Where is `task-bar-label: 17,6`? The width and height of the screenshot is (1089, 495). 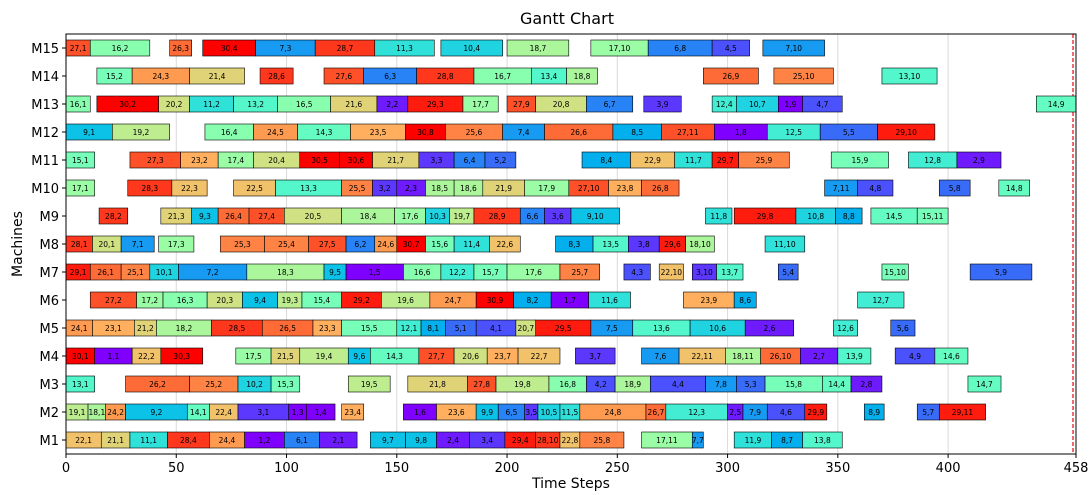
task-bar-label: 17,6 is located at coordinates (410, 216).